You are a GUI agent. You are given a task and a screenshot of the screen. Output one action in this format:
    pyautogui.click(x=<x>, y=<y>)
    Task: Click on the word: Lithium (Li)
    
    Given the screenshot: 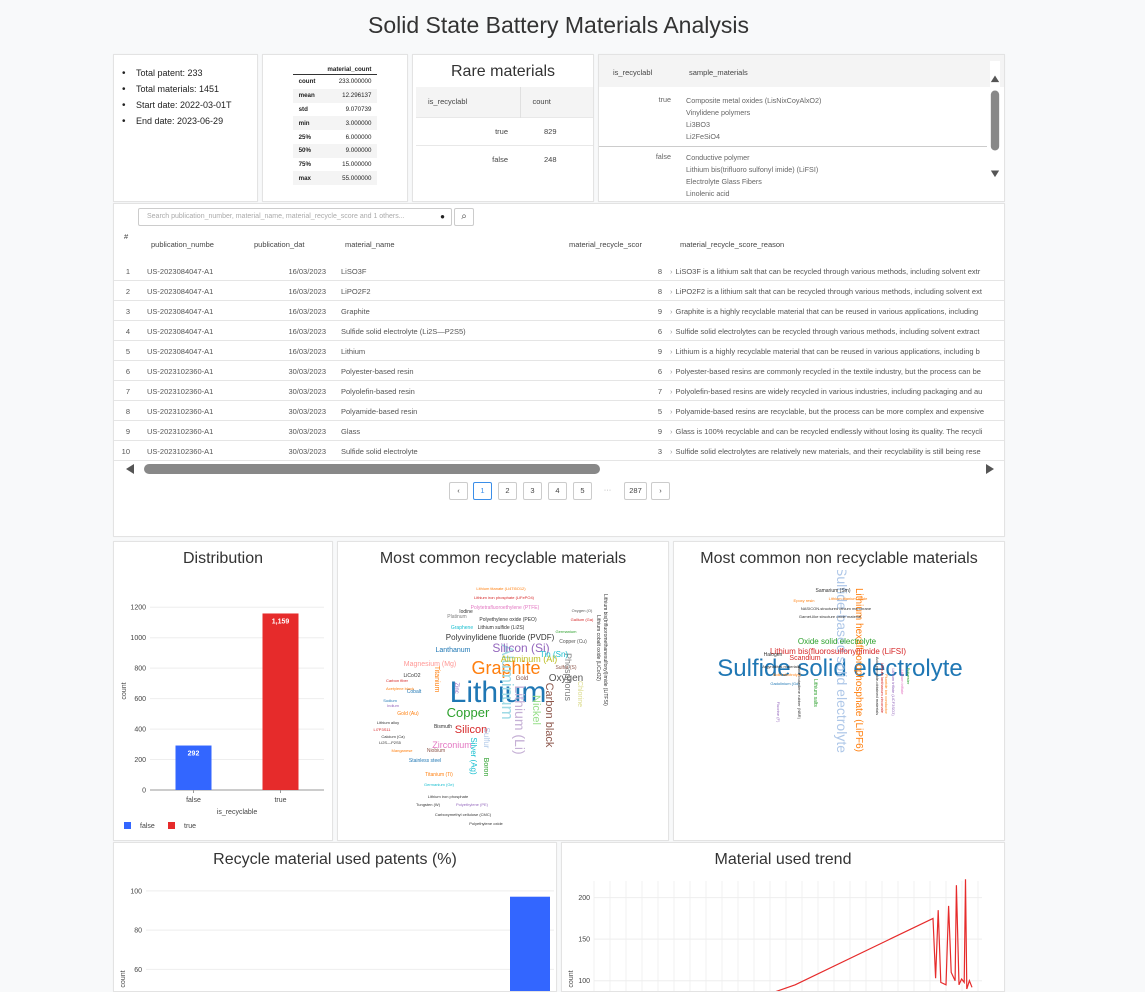 What is the action you would take?
    pyautogui.click(x=520, y=719)
    